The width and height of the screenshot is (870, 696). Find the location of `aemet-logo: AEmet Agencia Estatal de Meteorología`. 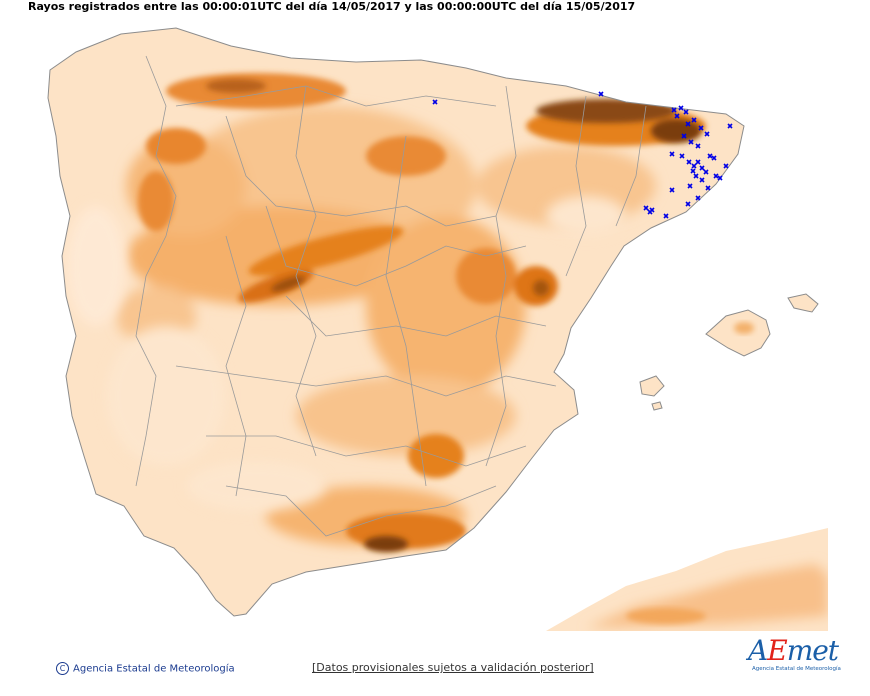

aemet-logo: AEmet Agencia Estatal de Meteorología is located at coordinates (794, 655).